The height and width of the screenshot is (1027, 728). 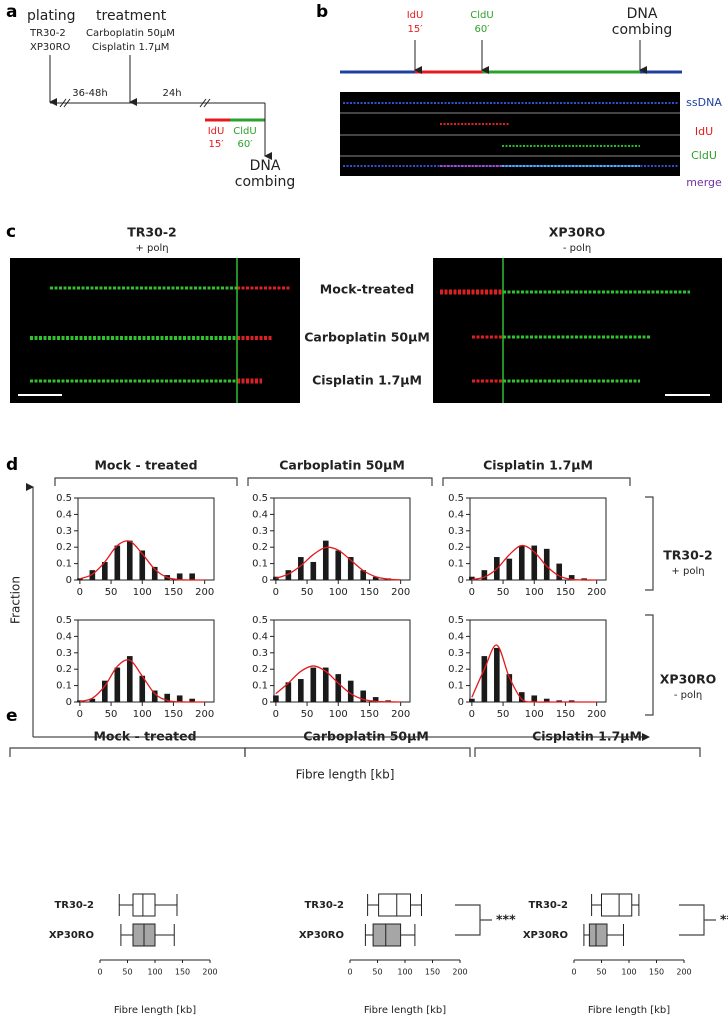 I want to click on cell-line: TR30-2, so click(x=151, y=232).